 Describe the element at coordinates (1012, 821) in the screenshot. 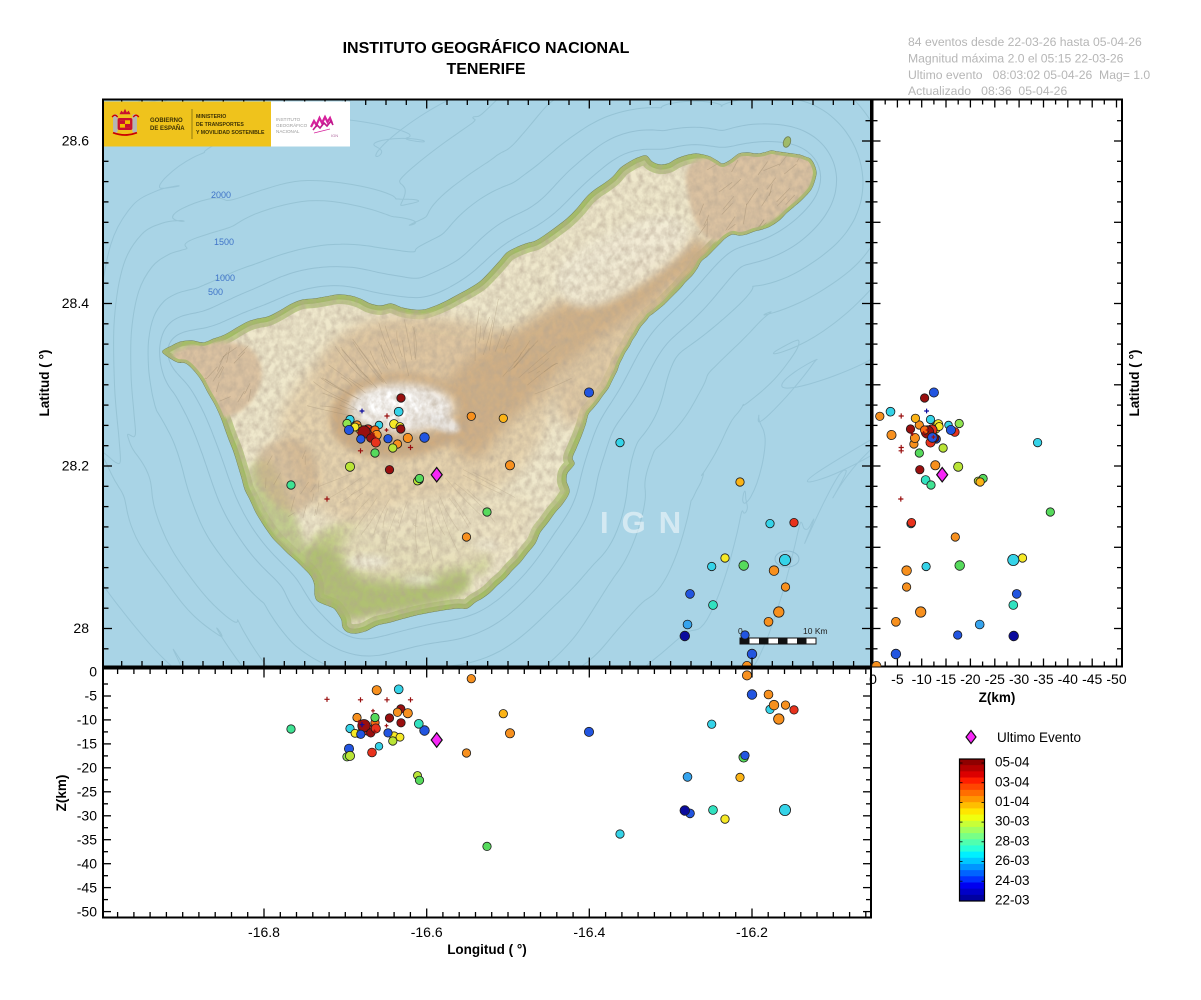

I see `svg-text: 30-03` at that location.